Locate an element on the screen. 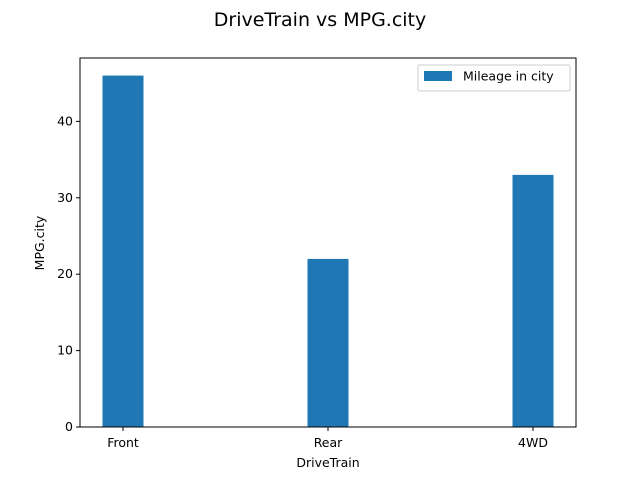  x-tick-label-4wd: 4WD is located at coordinates (533, 442).